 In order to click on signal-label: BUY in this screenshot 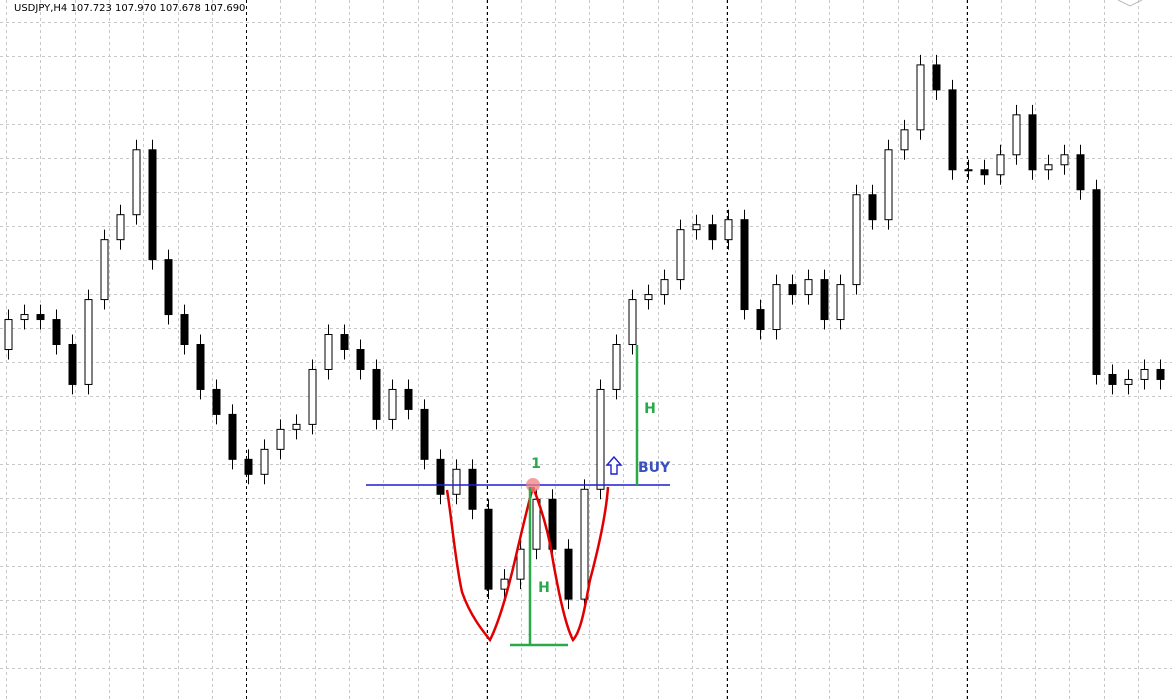, I will do `click(654, 468)`.